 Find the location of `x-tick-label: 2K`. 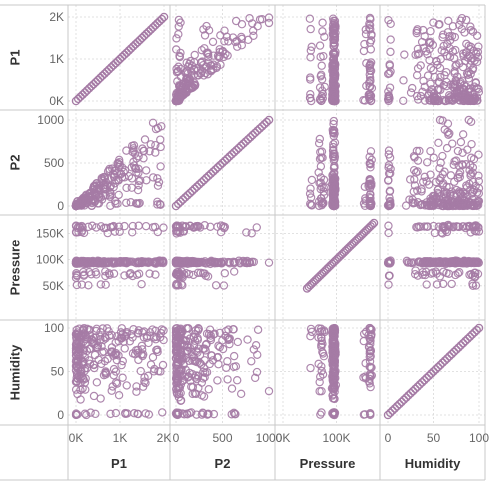

x-tick-label: 2K is located at coordinates (164, 438).